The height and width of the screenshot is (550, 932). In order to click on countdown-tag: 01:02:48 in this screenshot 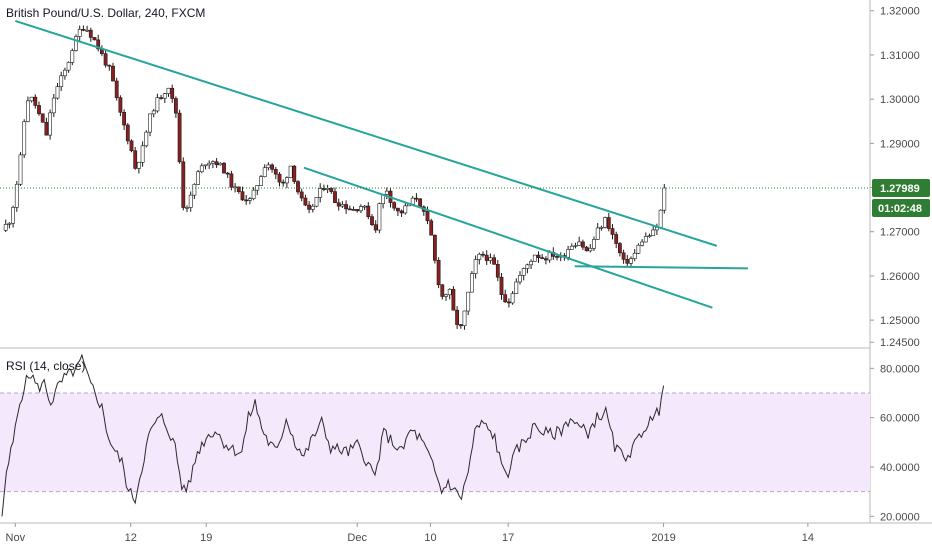, I will do `click(901, 208)`.